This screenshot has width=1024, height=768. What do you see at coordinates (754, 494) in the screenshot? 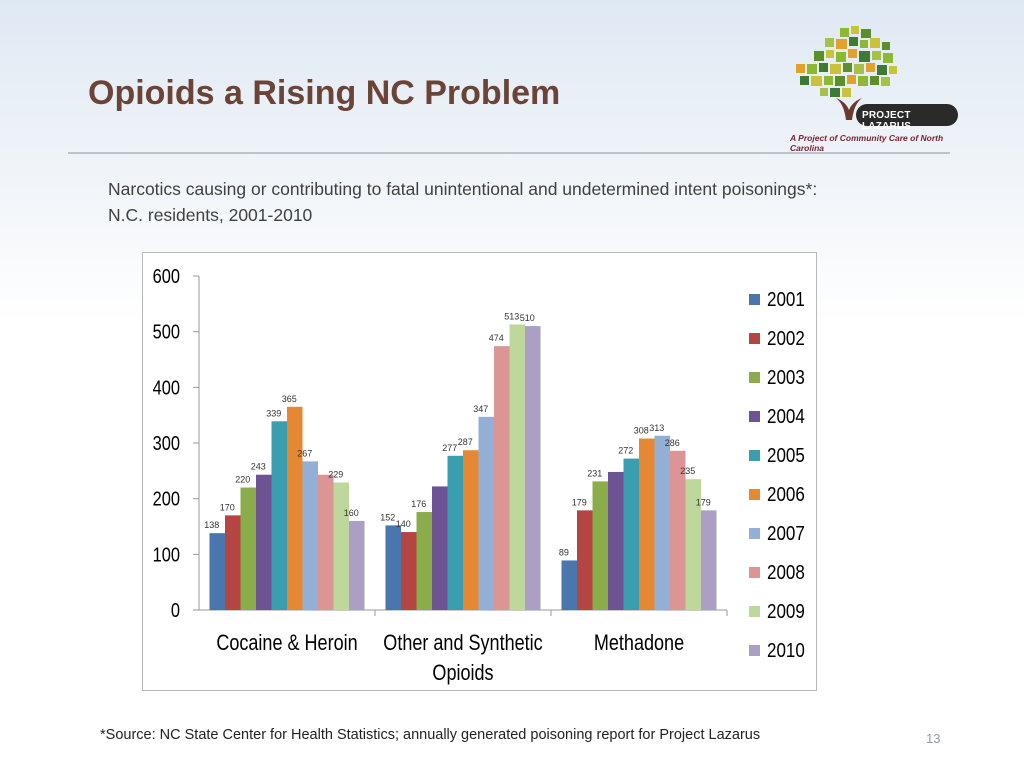
I see `legend-swatch-2006` at bounding box center [754, 494].